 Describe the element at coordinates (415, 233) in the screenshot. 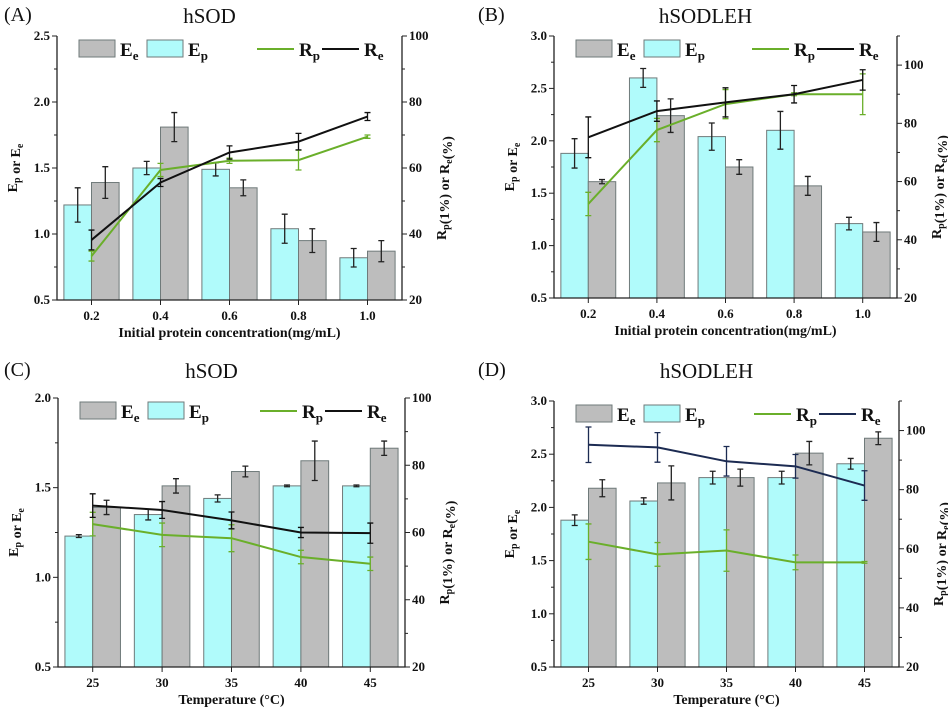

I see `y2-tick-label: 40` at that location.